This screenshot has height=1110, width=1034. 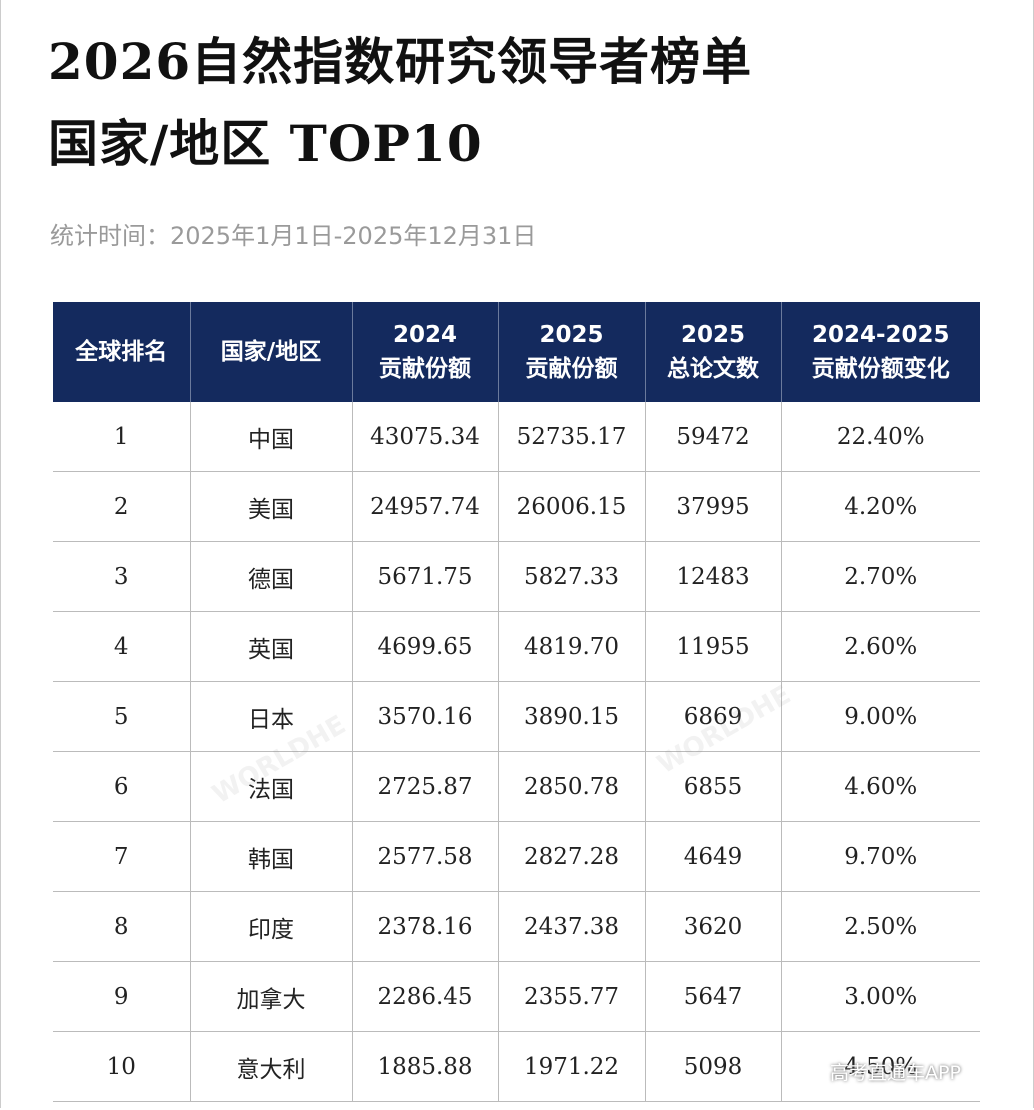 I want to click on header-line: 全球排名, so click(x=121, y=352).